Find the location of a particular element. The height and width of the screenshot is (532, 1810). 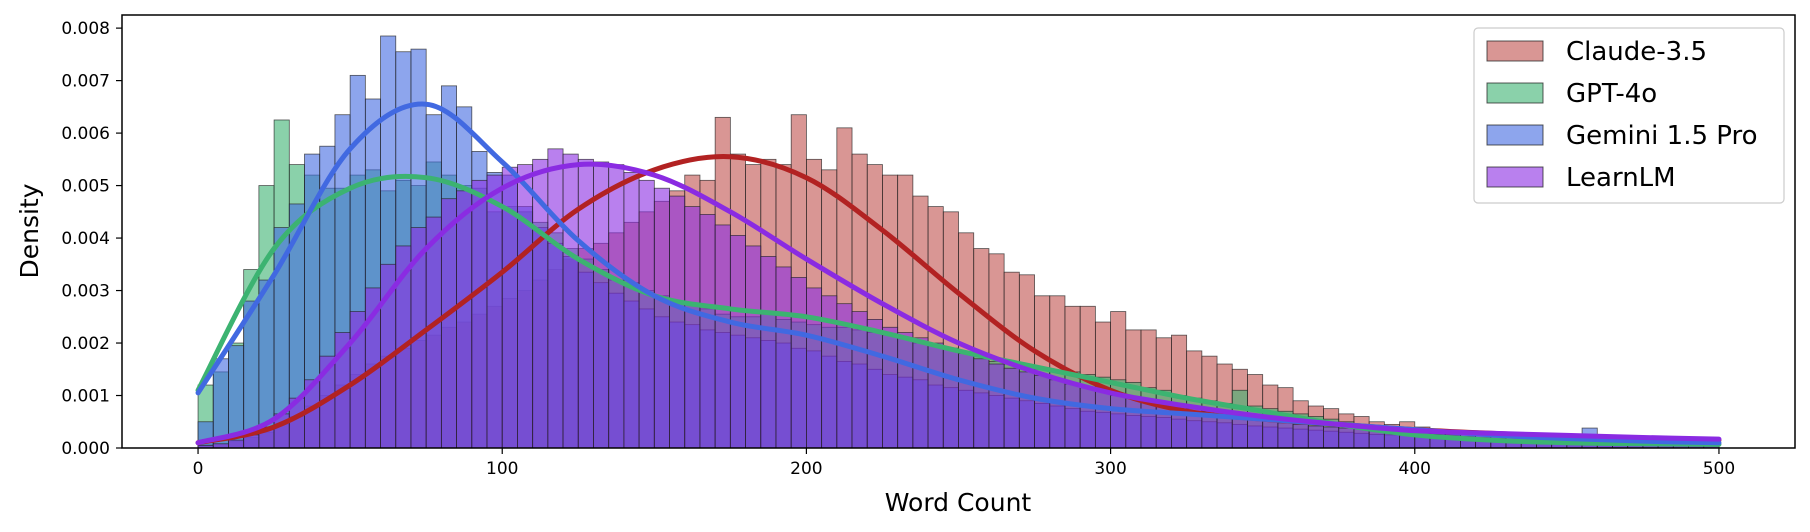

y-tick-label: 0.001 is located at coordinates (85, 397).